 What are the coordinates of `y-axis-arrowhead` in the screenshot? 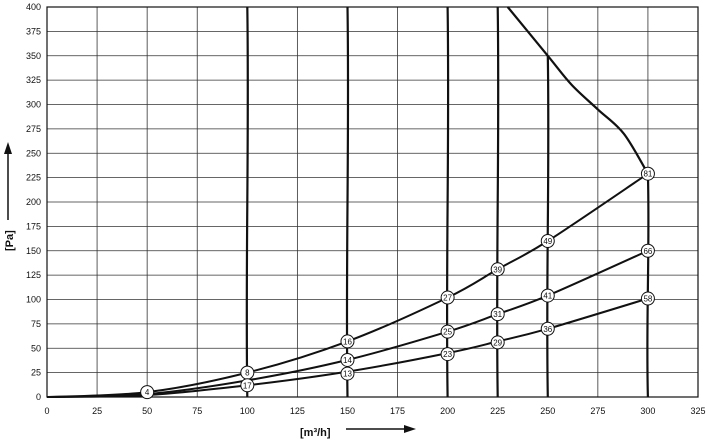 It's located at (8, 148).